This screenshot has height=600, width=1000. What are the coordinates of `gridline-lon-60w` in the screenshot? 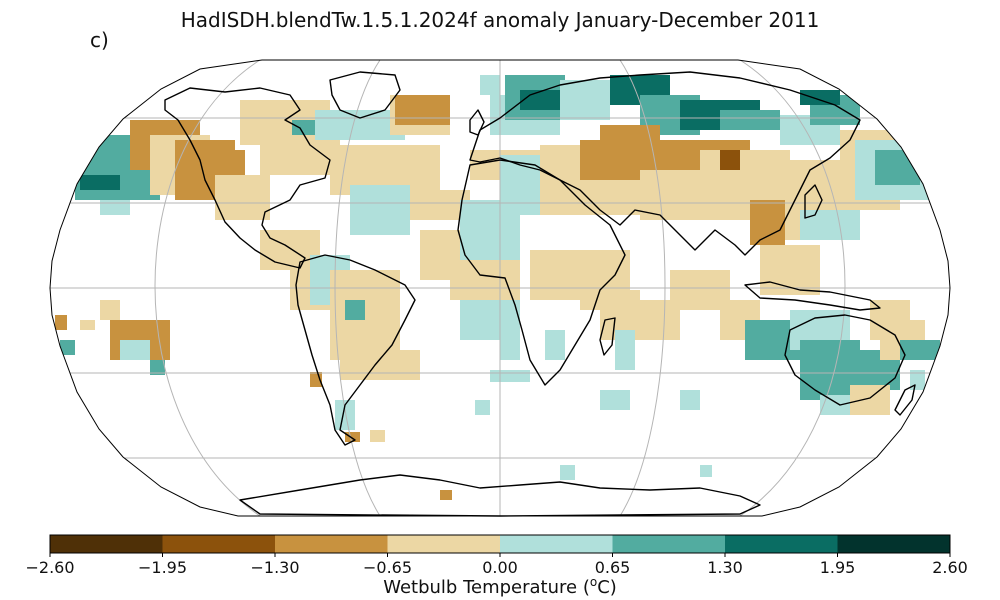 It's located at (357, 288).